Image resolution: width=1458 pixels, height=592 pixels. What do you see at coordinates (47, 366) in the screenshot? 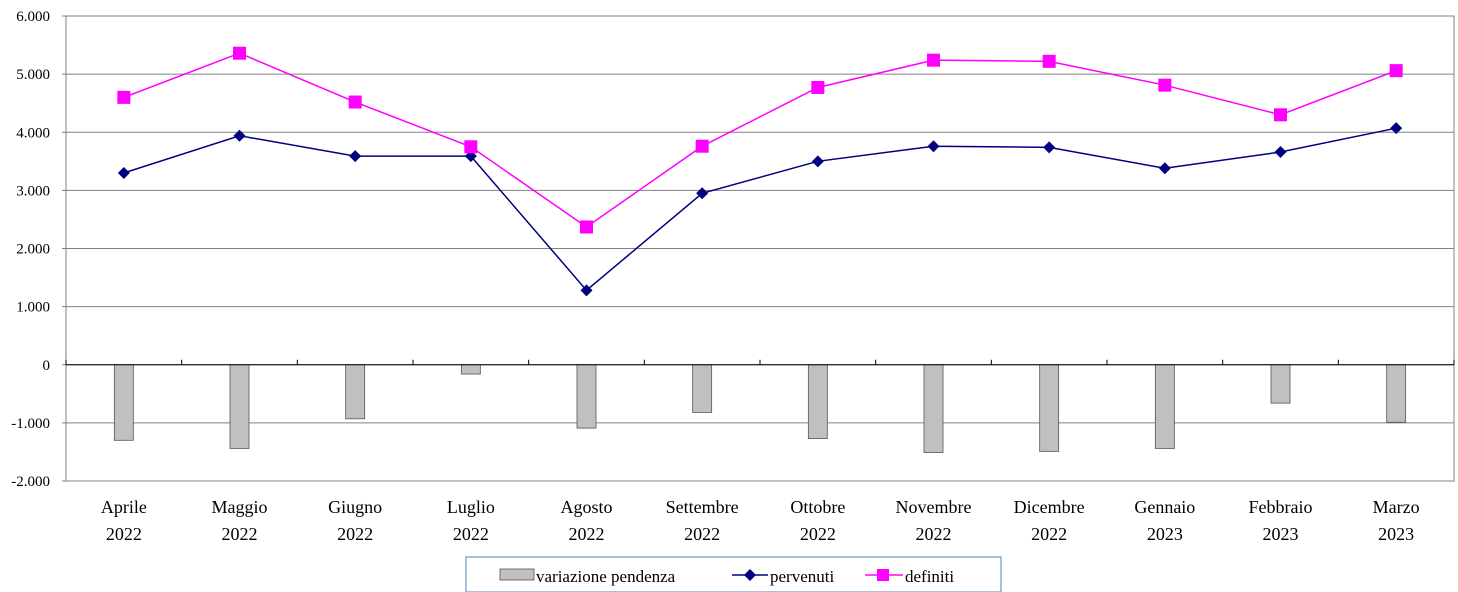
I see `y-tick-label: 0` at bounding box center [47, 366].